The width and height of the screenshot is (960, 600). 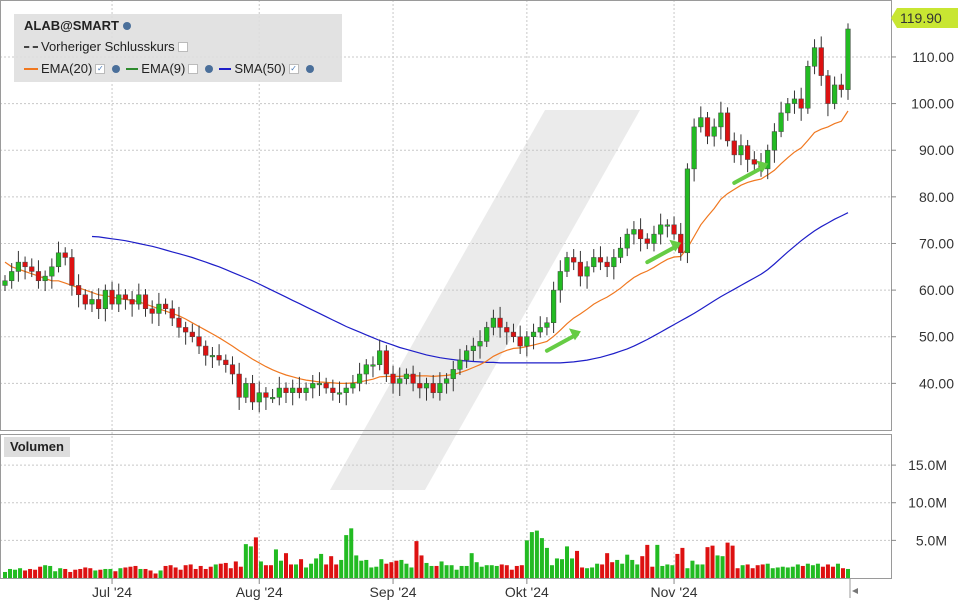 What do you see at coordinates (182, 46) in the screenshot?
I see `prev-close-checkbox` at bounding box center [182, 46].